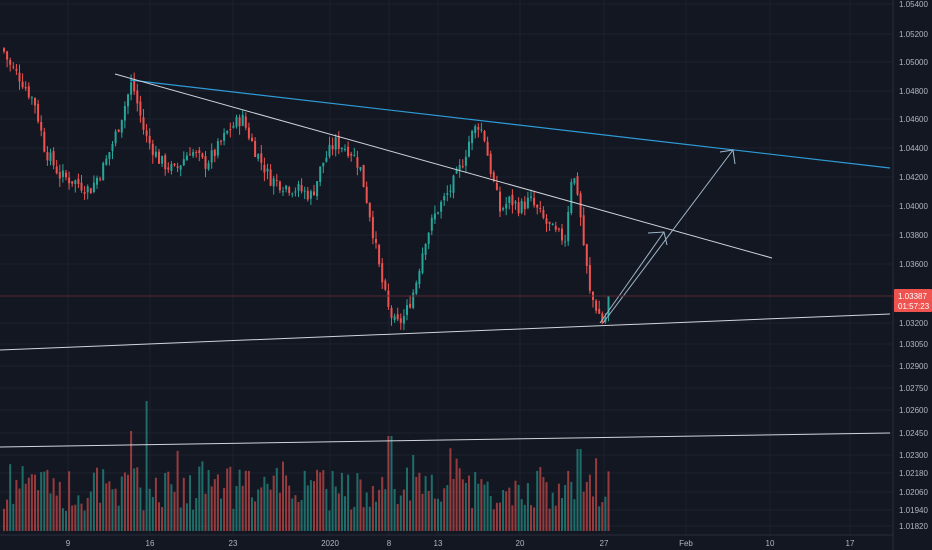 The width and height of the screenshot is (932, 550). I want to click on x-tick-label: Feb, so click(686, 543).